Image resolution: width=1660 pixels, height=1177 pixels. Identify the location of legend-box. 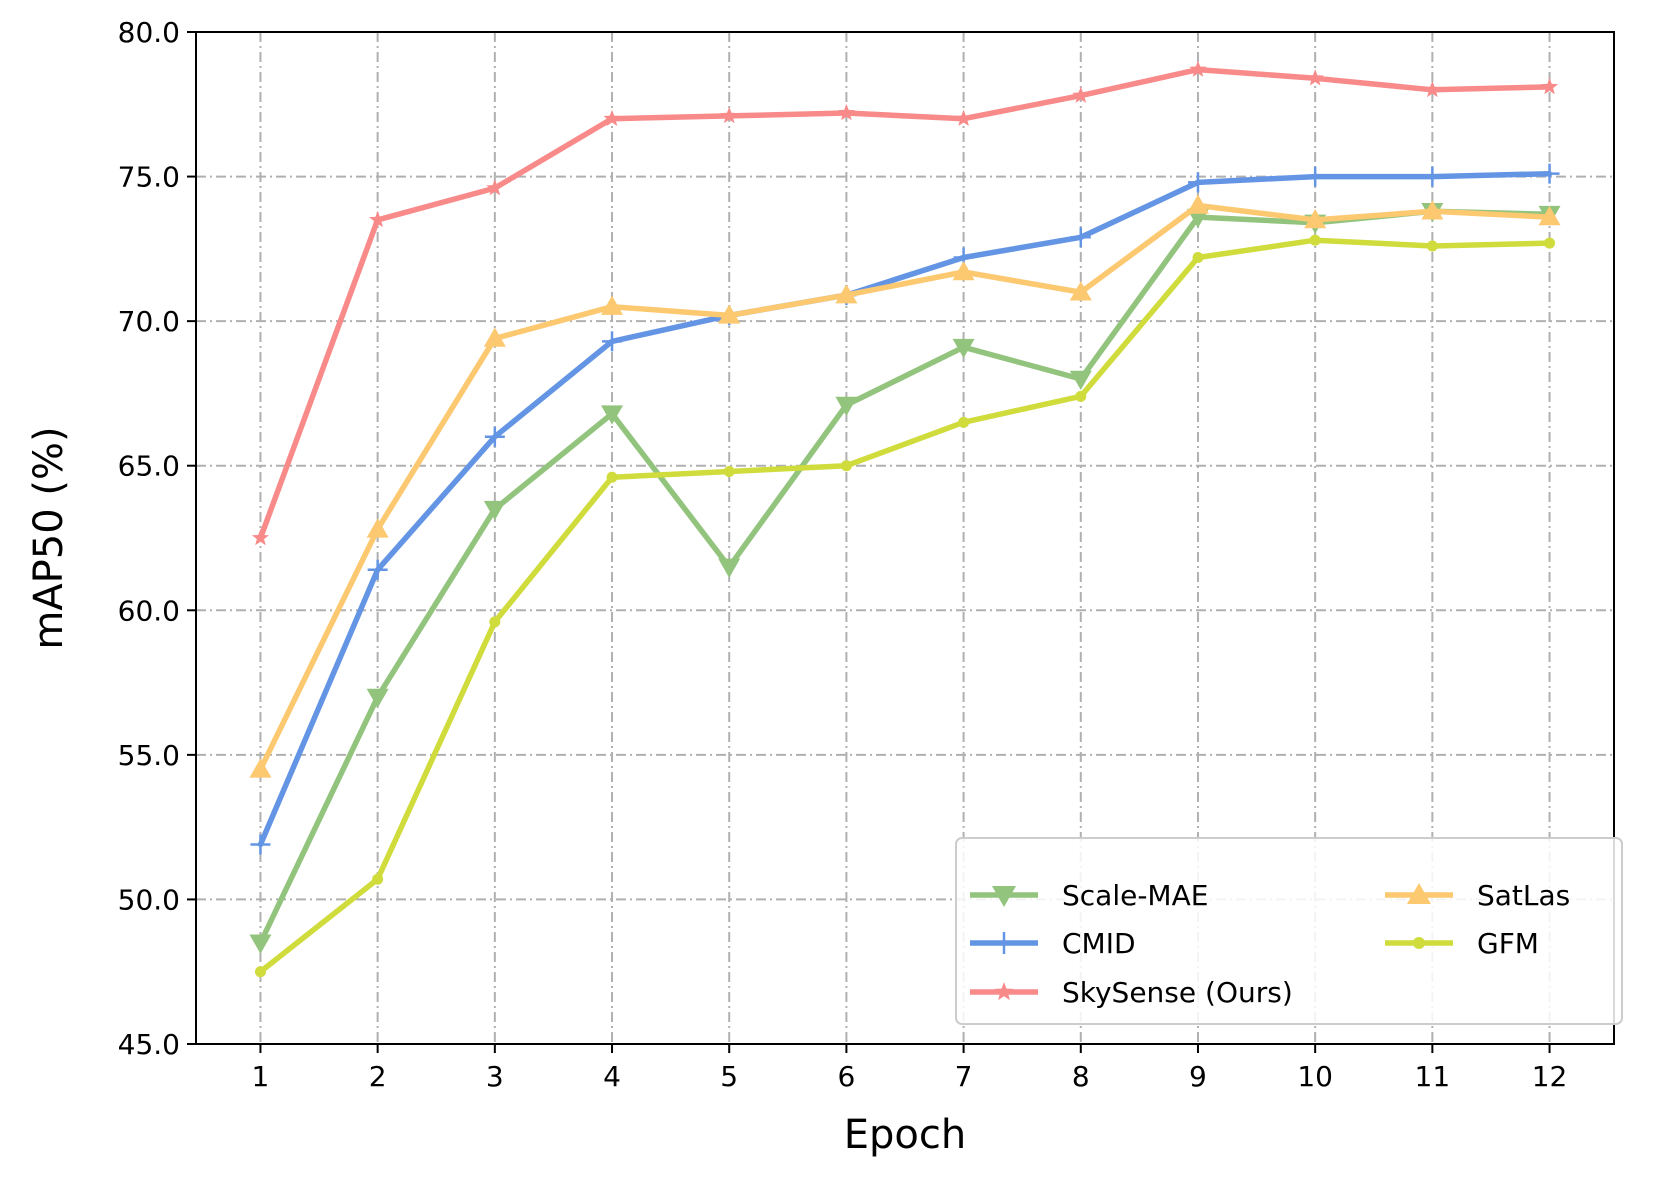
(1289, 931).